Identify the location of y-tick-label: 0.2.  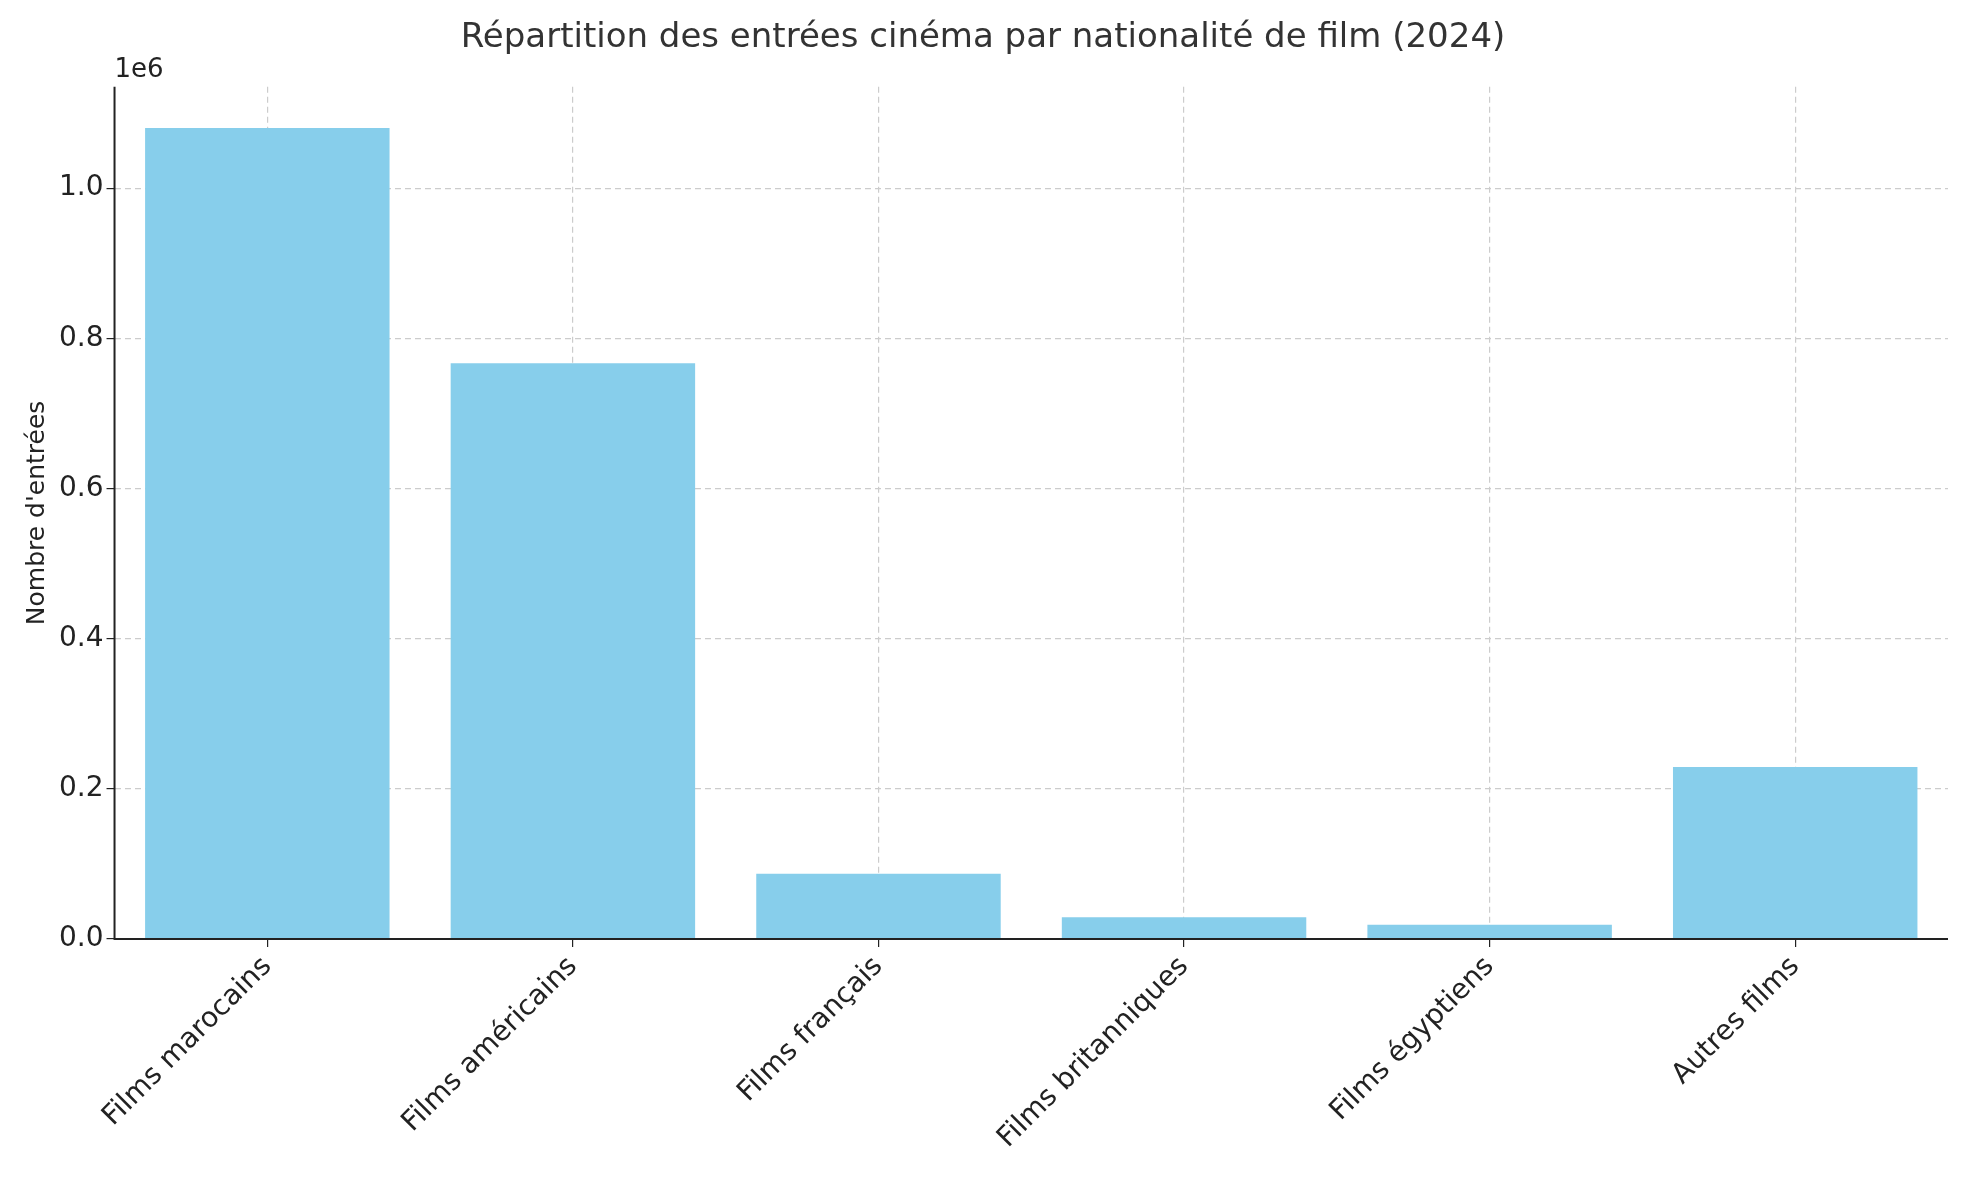
(81, 787).